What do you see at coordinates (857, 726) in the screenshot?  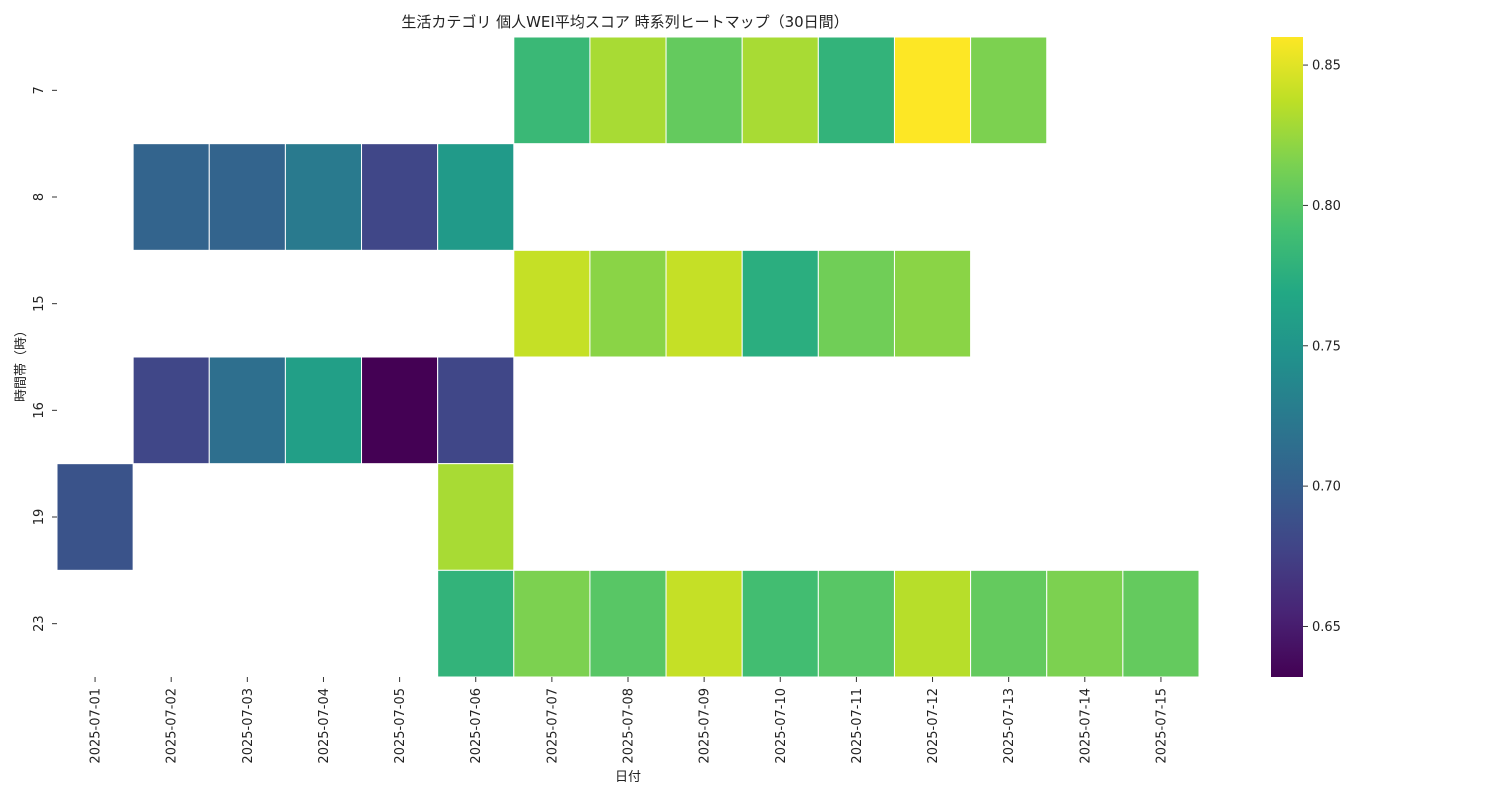 I see `x-tick-label: 2025-07-11` at bounding box center [857, 726].